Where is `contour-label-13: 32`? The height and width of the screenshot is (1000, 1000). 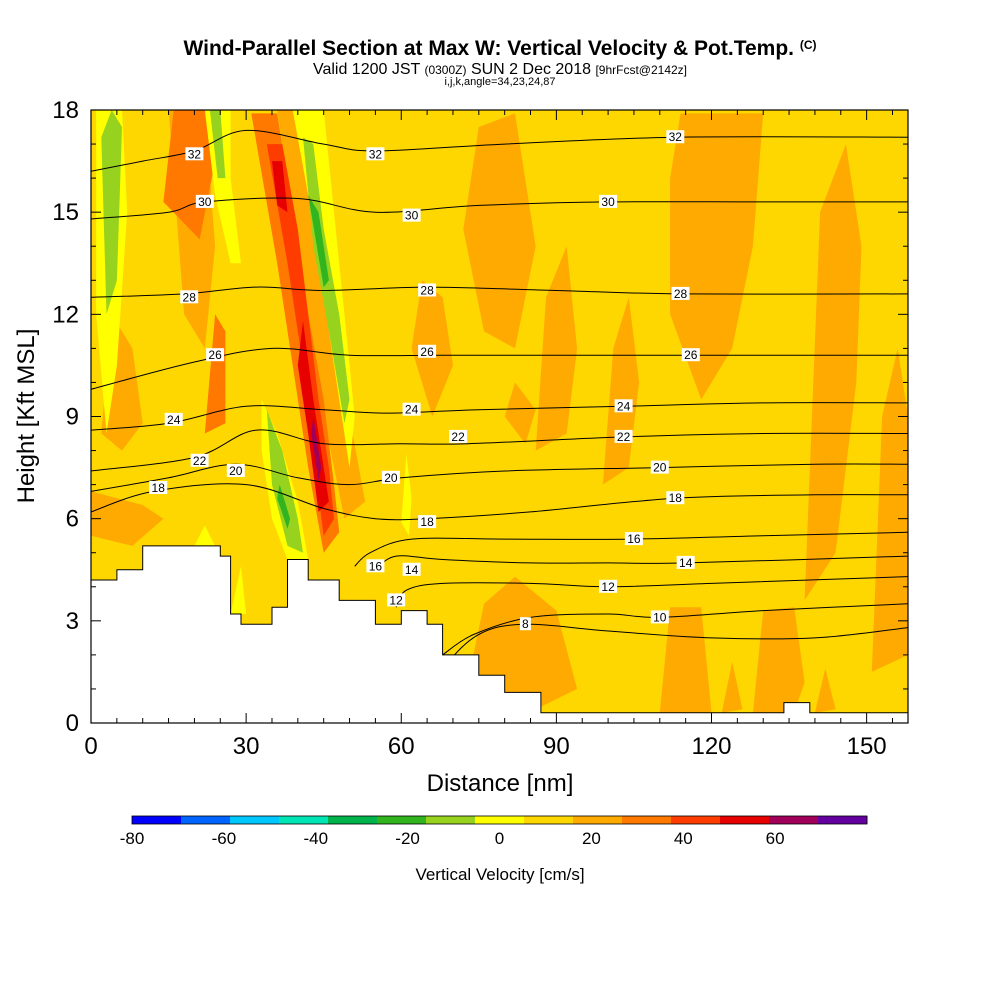 contour-label-13: 32 is located at coordinates (195, 154).